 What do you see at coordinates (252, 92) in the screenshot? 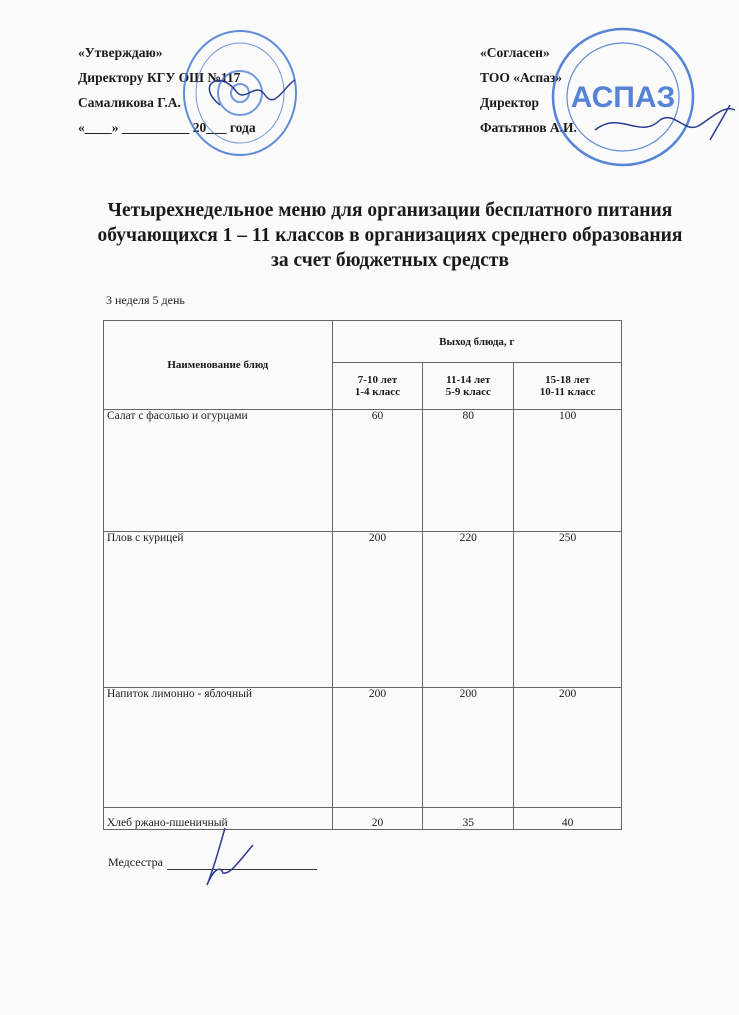
I see `director-signature` at bounding box center [252, 92].